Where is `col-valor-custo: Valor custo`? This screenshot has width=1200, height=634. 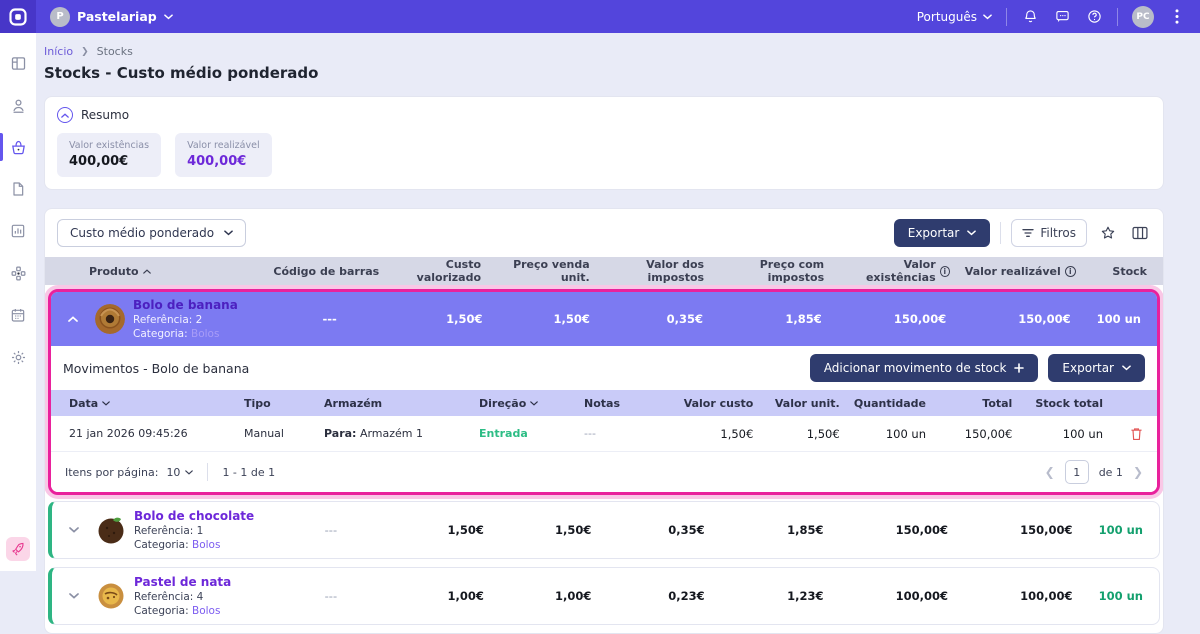 col-valor-custo: Valor custo is located at coordinates (718, 403).